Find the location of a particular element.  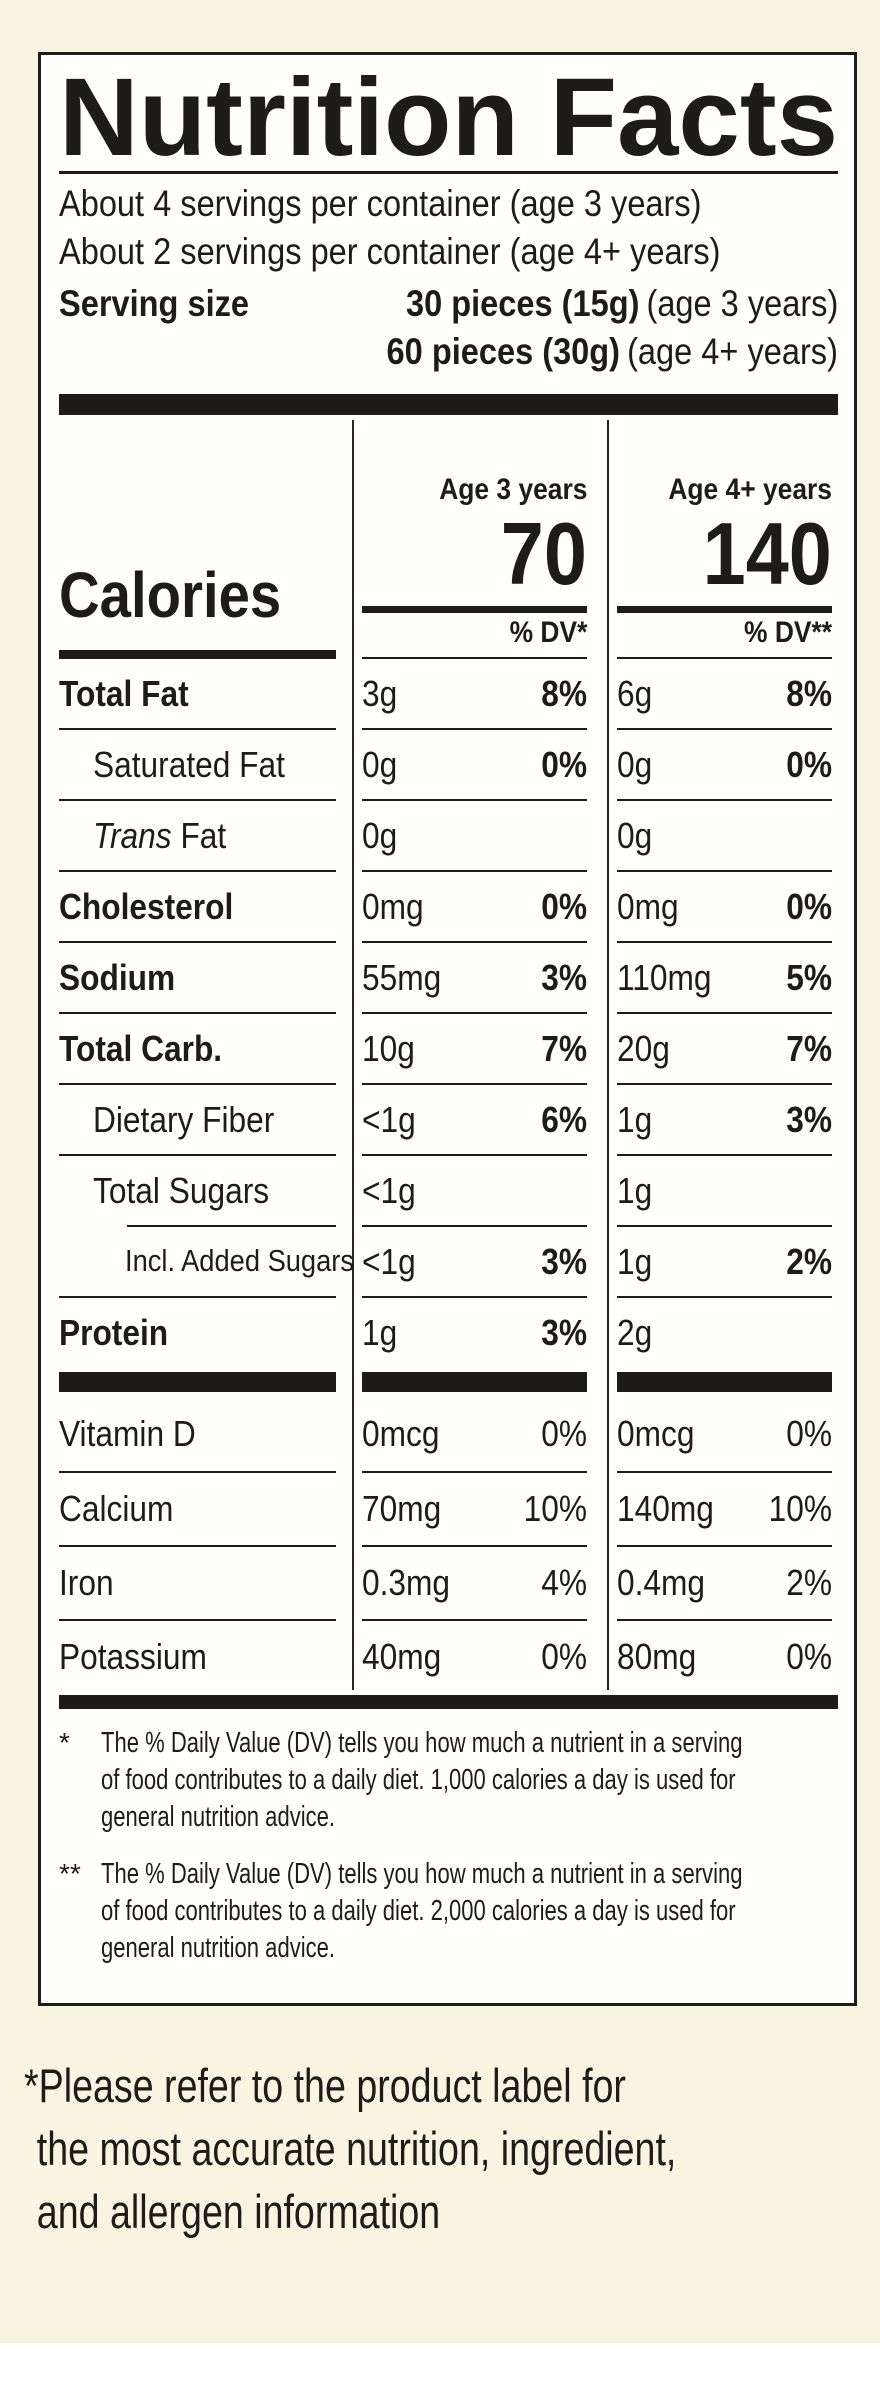

calories-label: Calories is located at coordinates (170, 595).